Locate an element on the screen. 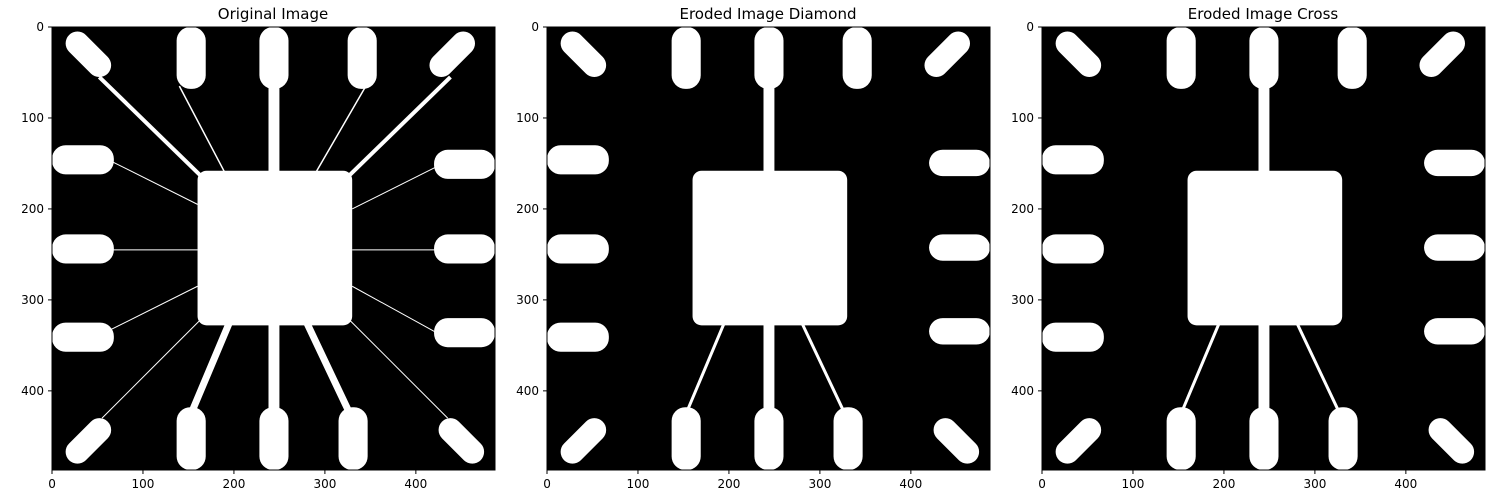 This screenshot has width=1500, height=500. y-tick-label: 100 is located at coordinates (527, 118).